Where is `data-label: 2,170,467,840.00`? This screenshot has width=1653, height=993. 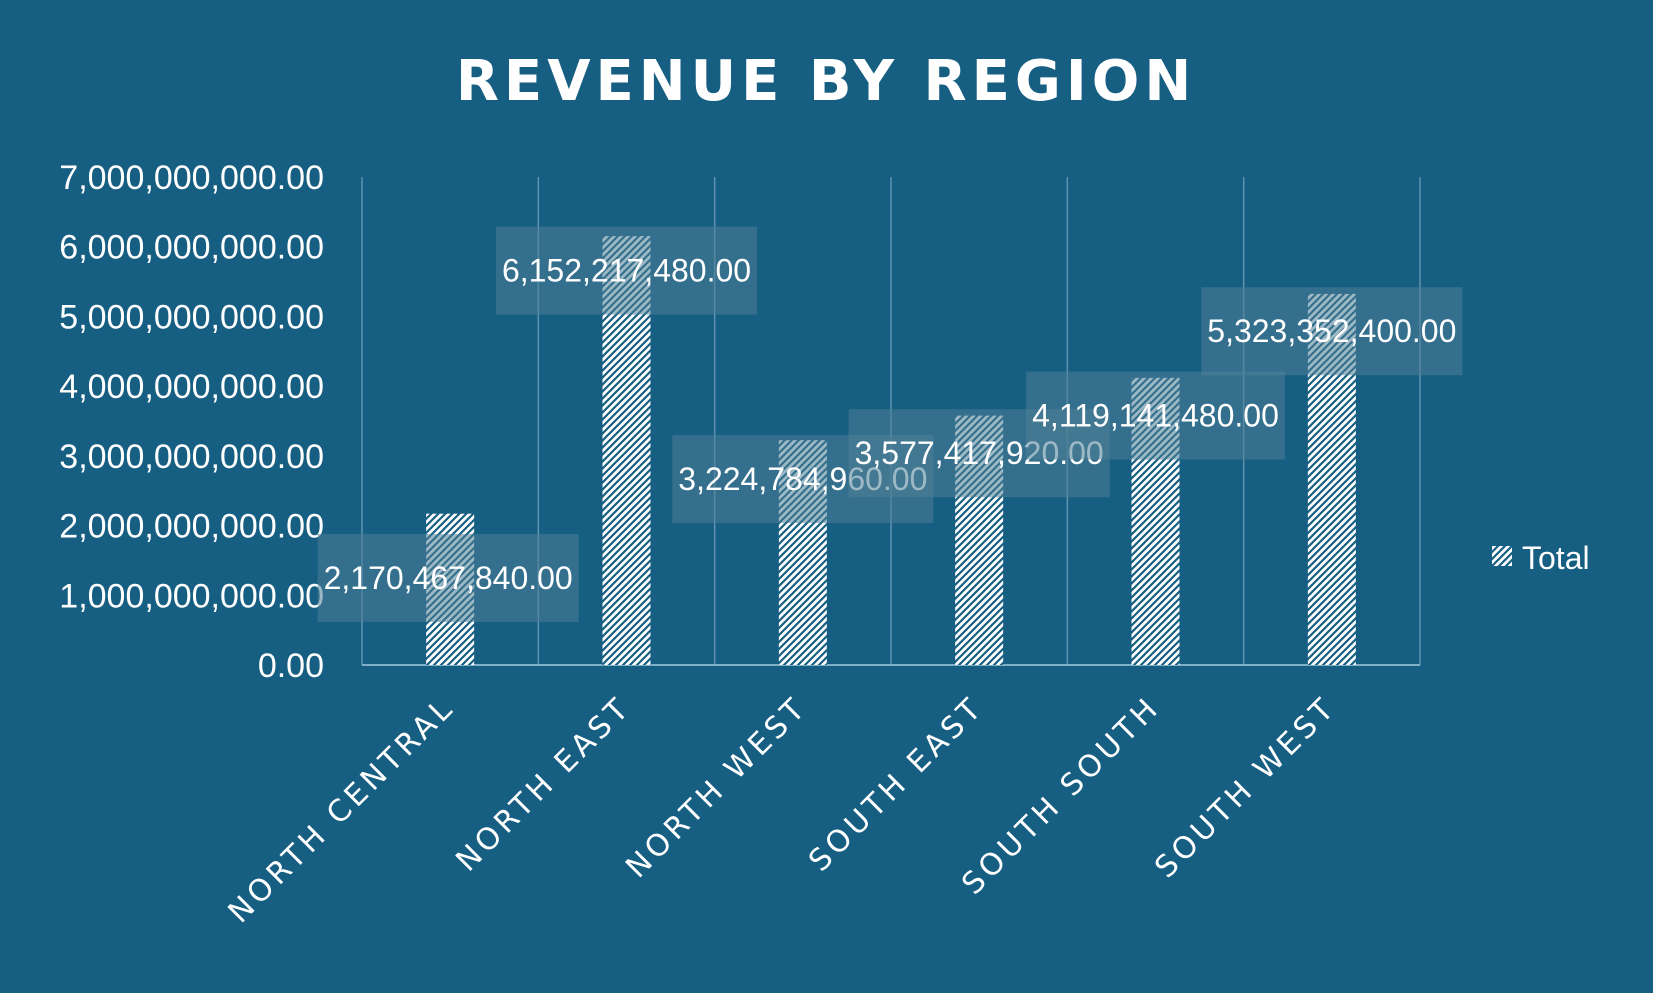
data-label: 2,170,467,840.00 is located at coordinates (448, 578).